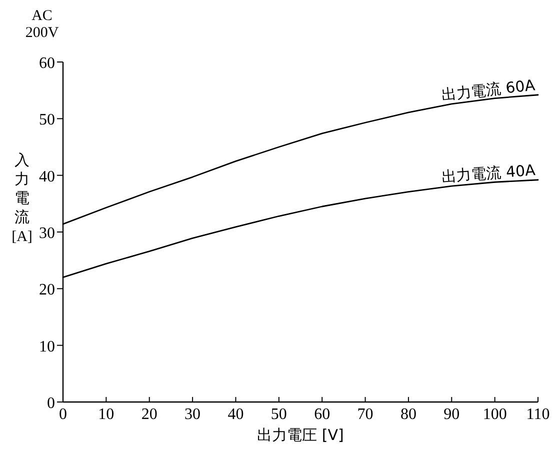 Image resolution: width=558 pixels, height=450 pixels. Describe the element at coordinates (488, 90) in the screenshot. I see `text: 出力電流 60A` at that location.